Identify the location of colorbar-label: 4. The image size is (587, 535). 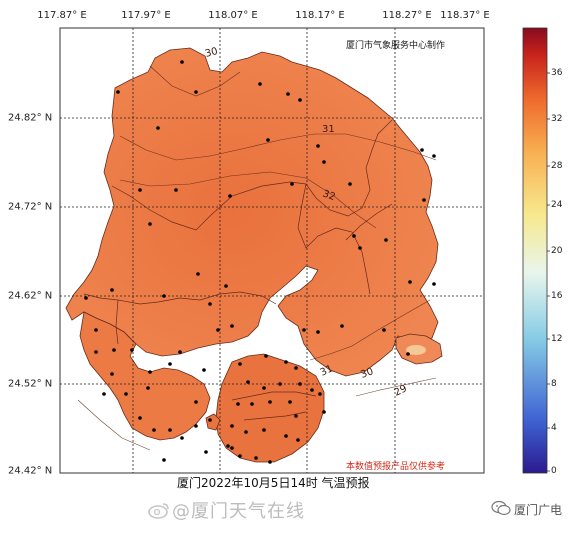
(554, 428).